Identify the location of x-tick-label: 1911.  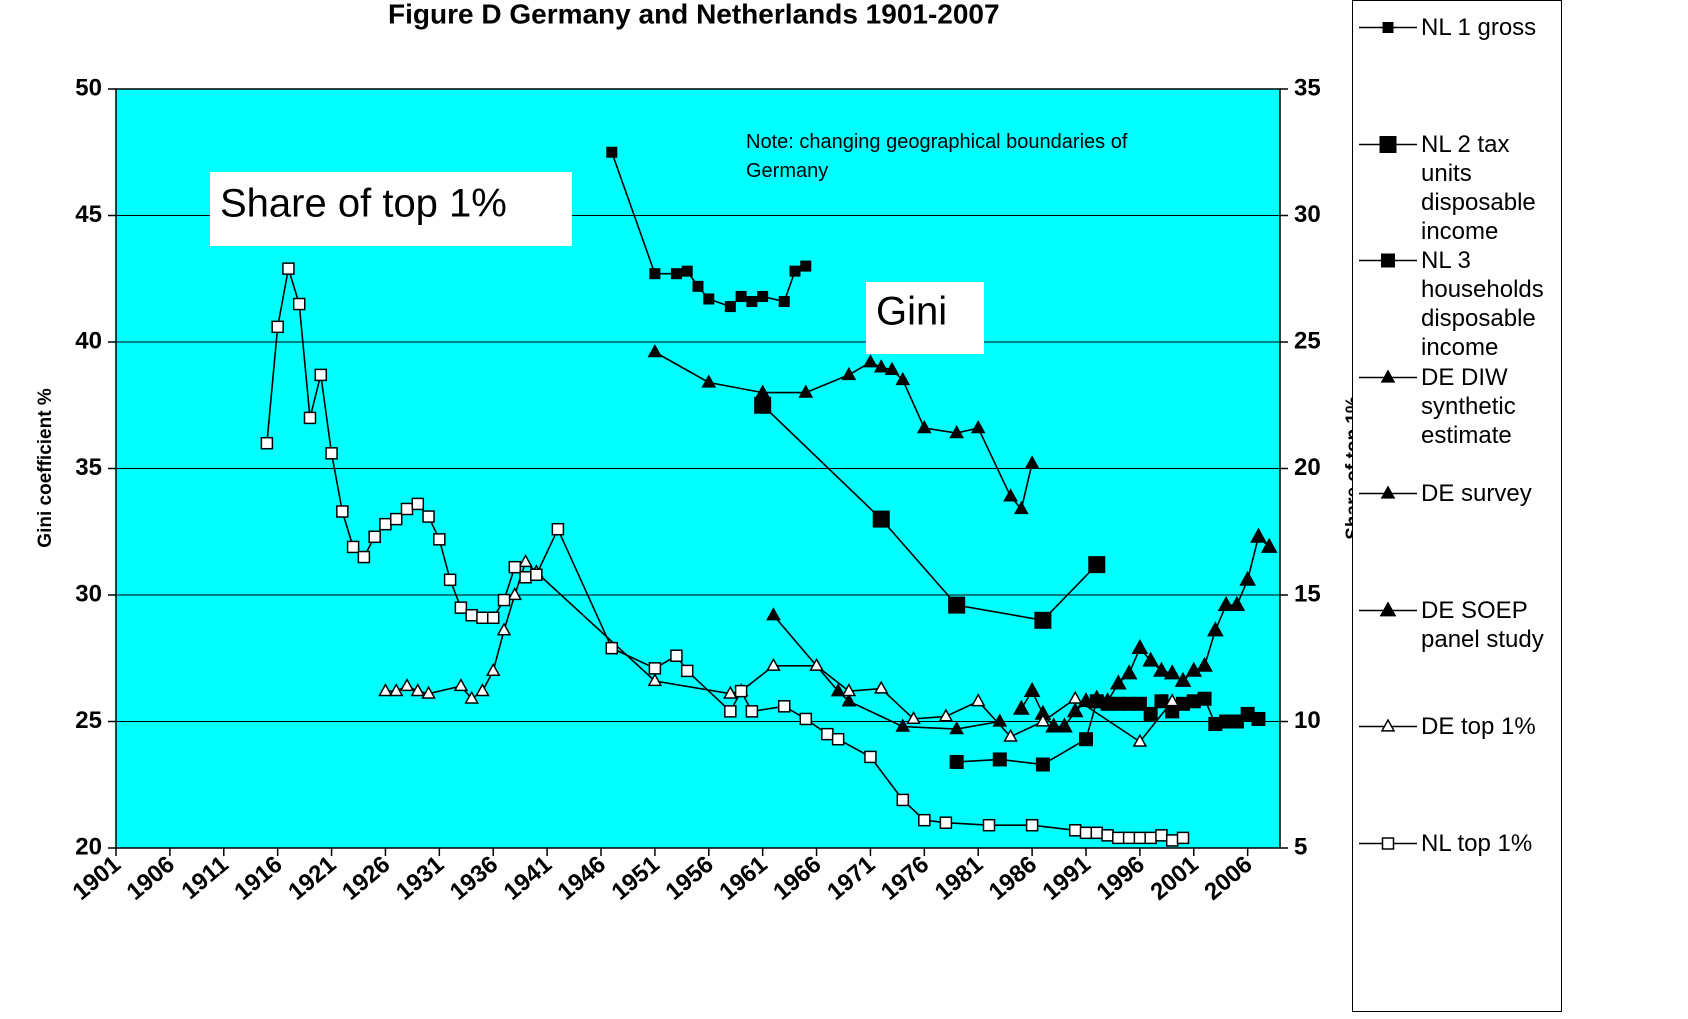
(204, 878).